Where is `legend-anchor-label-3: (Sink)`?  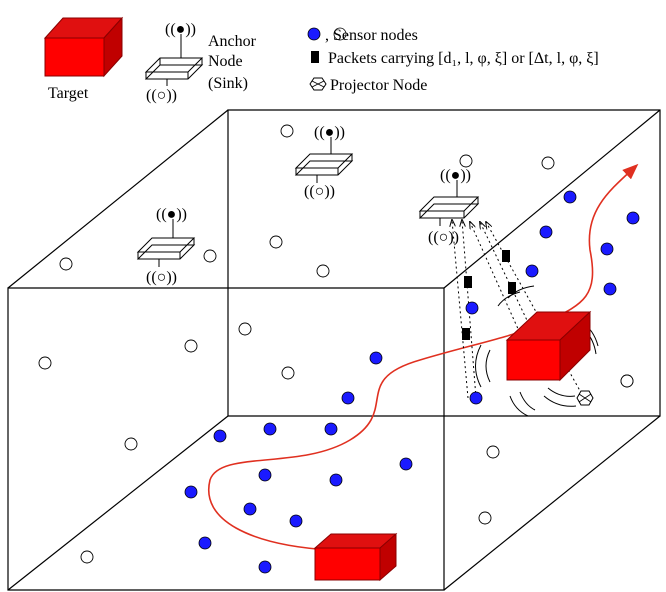
legend-anchor-label-3: (Sink) is located at coordinates (228, 83).